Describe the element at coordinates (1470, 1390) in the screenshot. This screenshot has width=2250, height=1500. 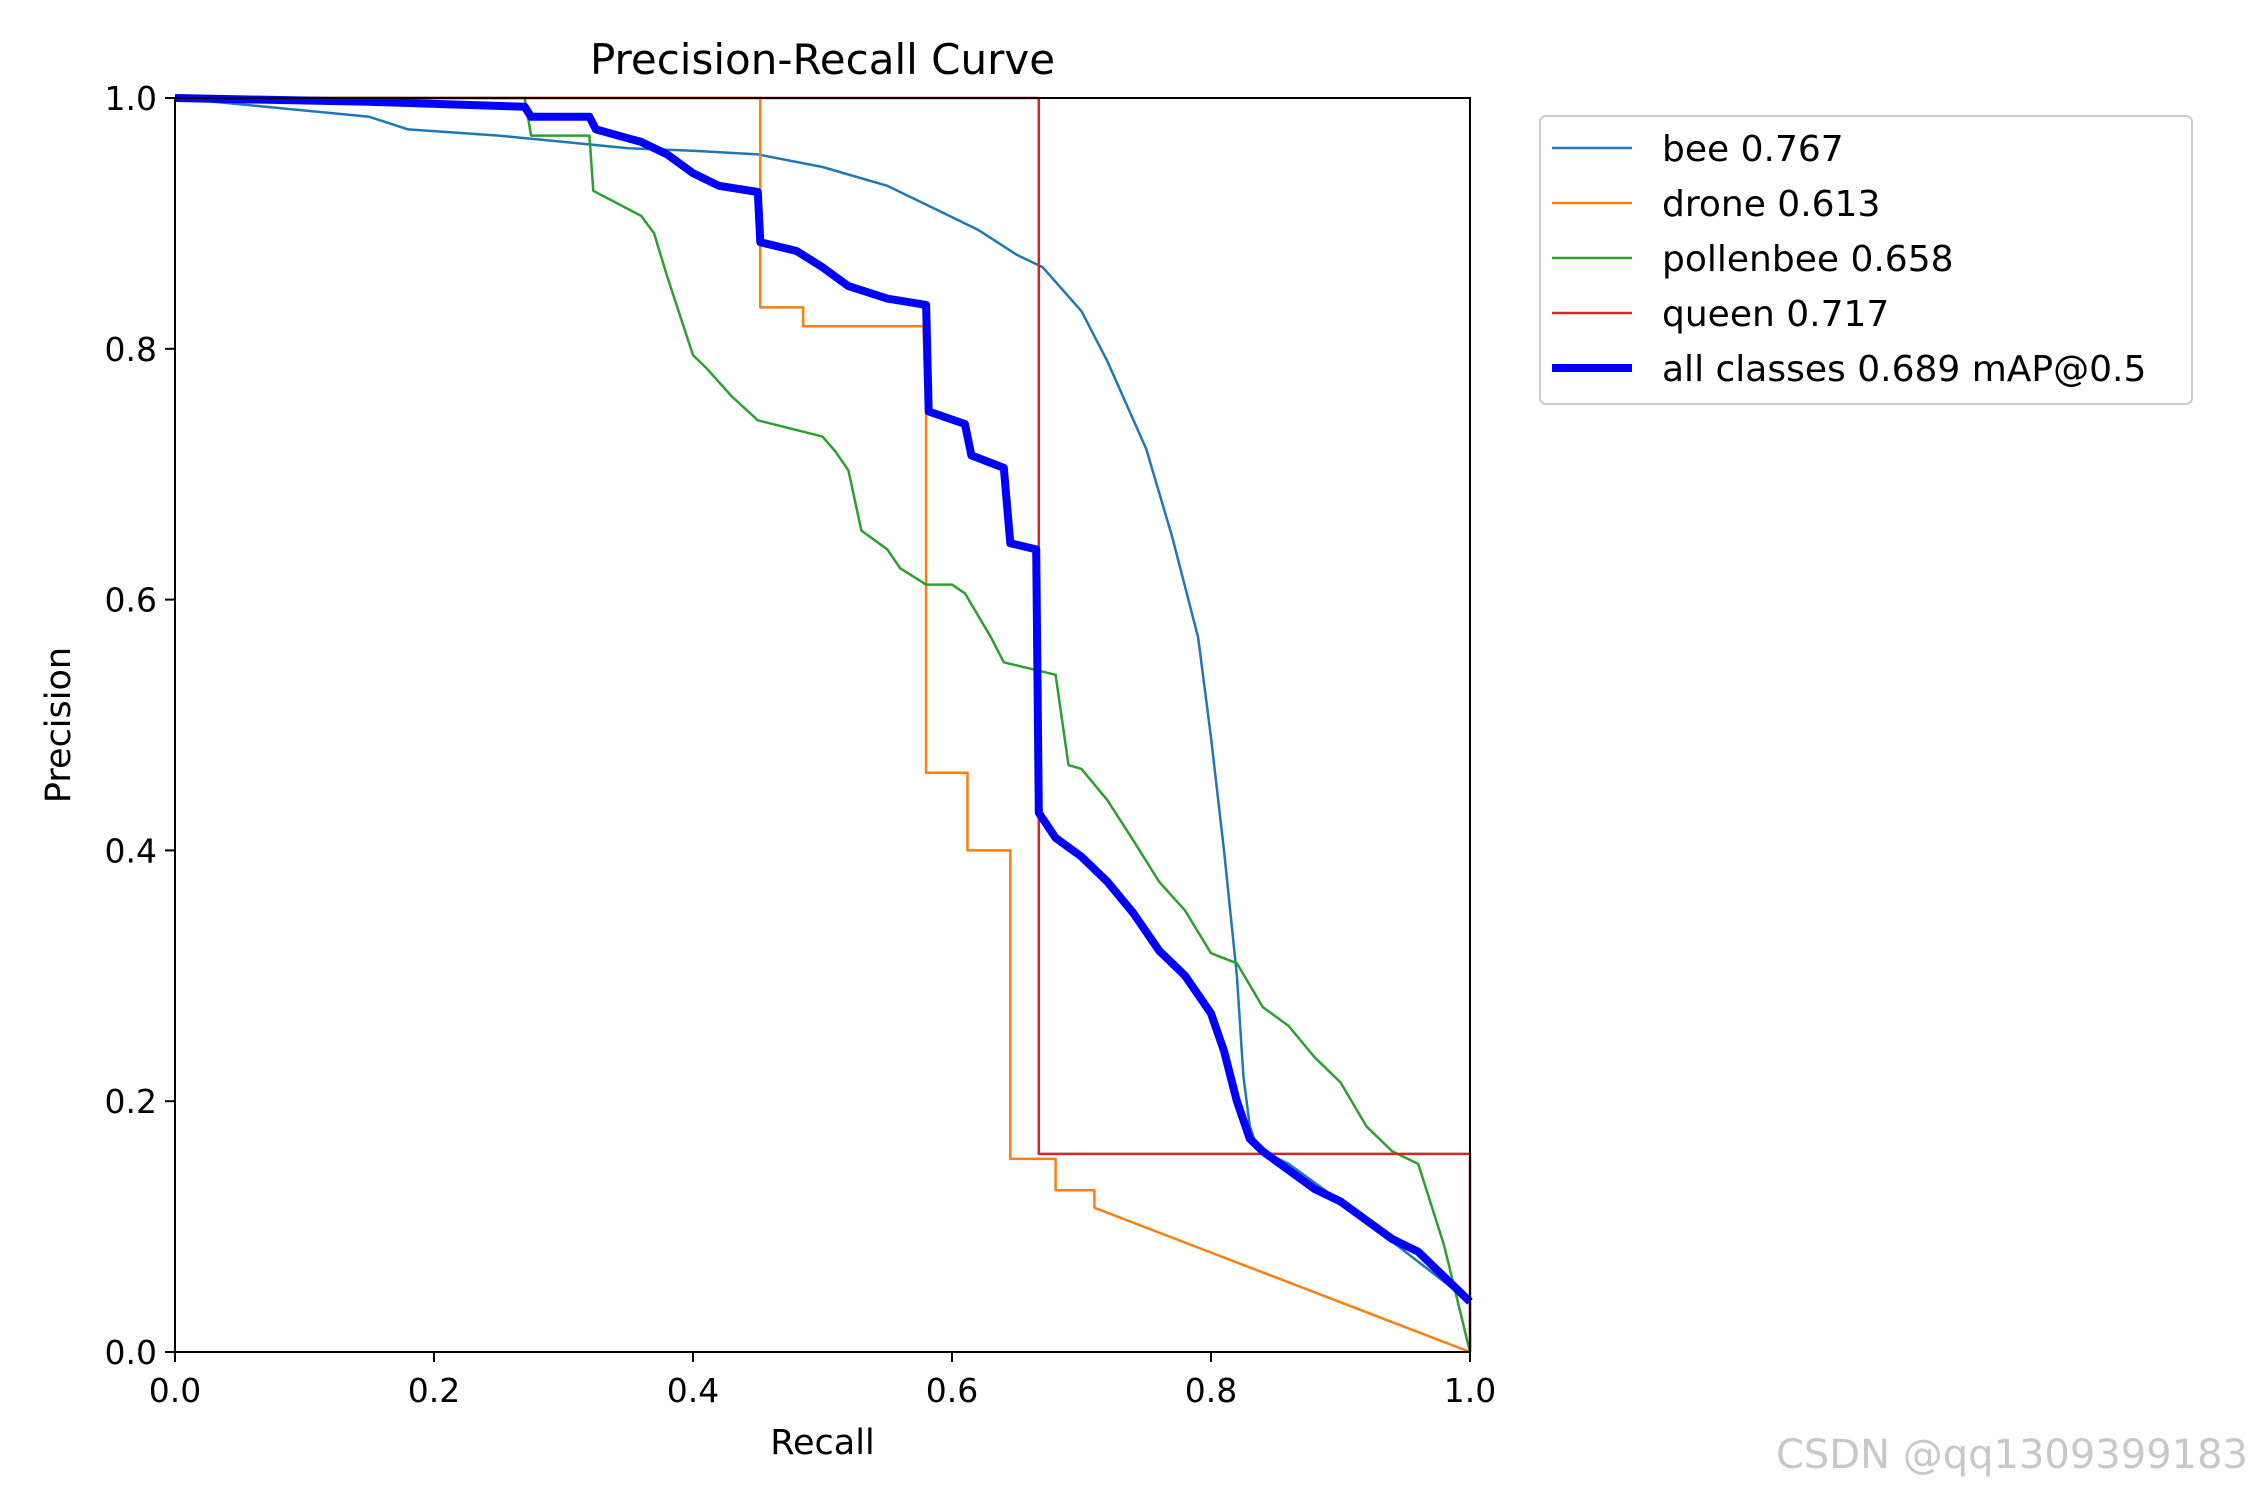
I see `x-tick-label: 1.0` at that location.